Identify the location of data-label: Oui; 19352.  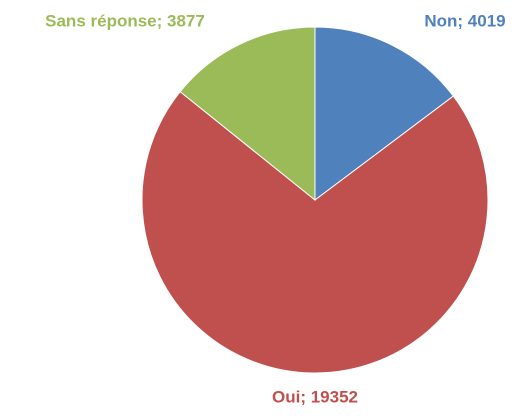
(315, 396).